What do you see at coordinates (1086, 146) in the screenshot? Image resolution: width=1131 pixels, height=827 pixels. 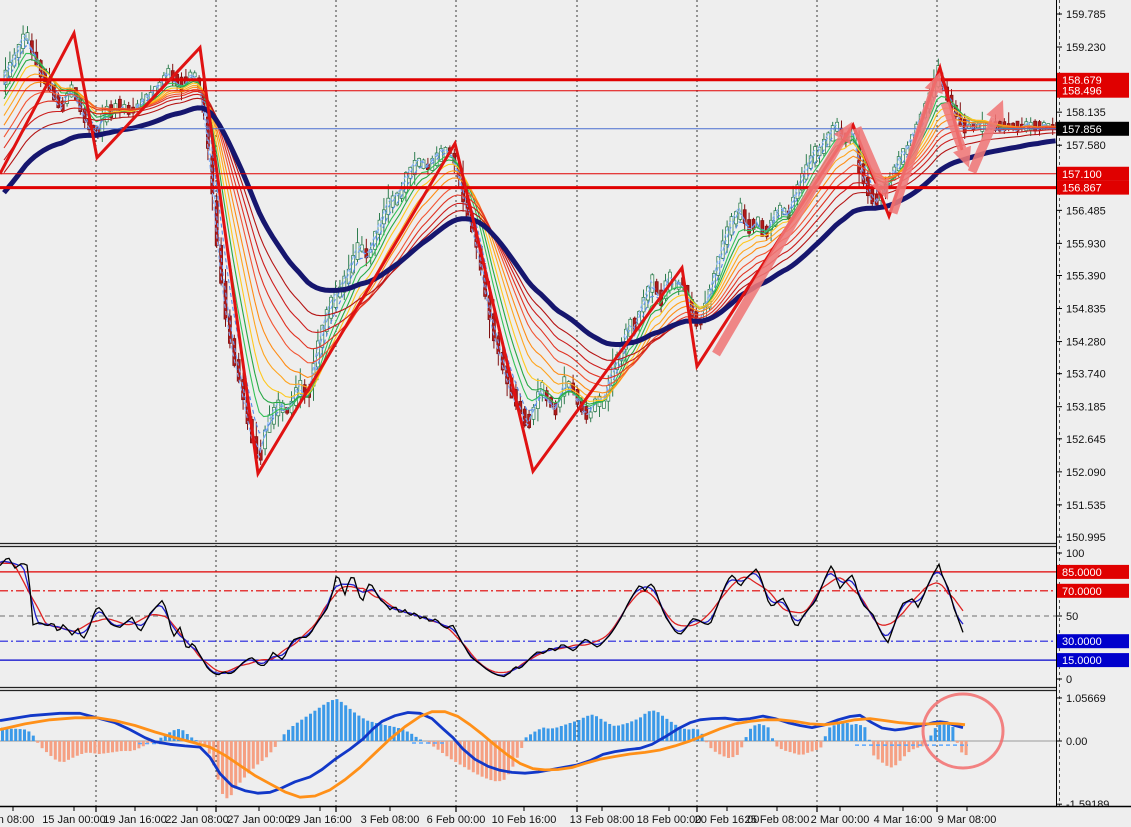 I see `price-tick-label: 157.580` at bounding box center [1086, 146].